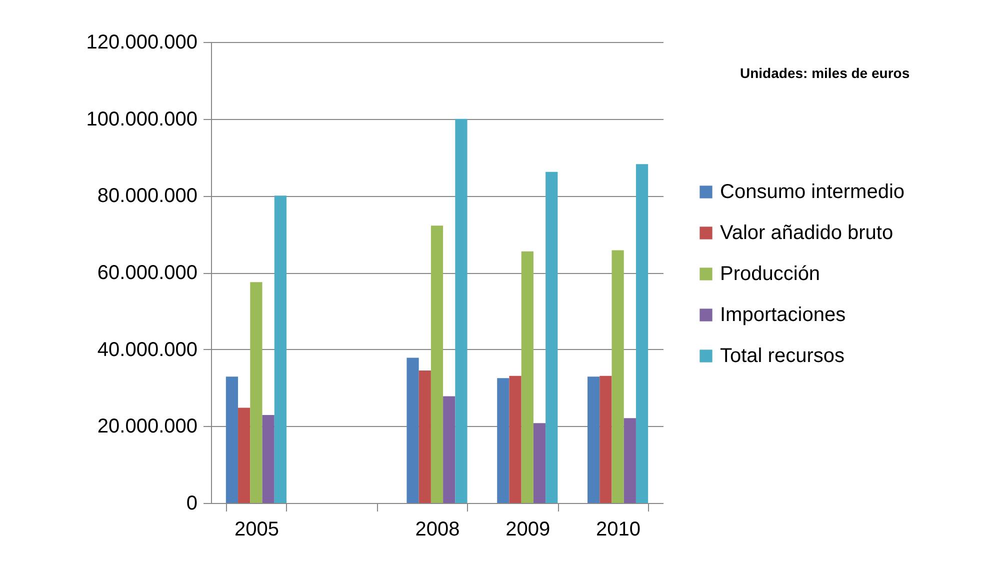 This screenshot has width=982, height=583. Describe the element at coordinates (812, 192) in the screenshot. I see `legend-label: Consumo intermedio` at that location.